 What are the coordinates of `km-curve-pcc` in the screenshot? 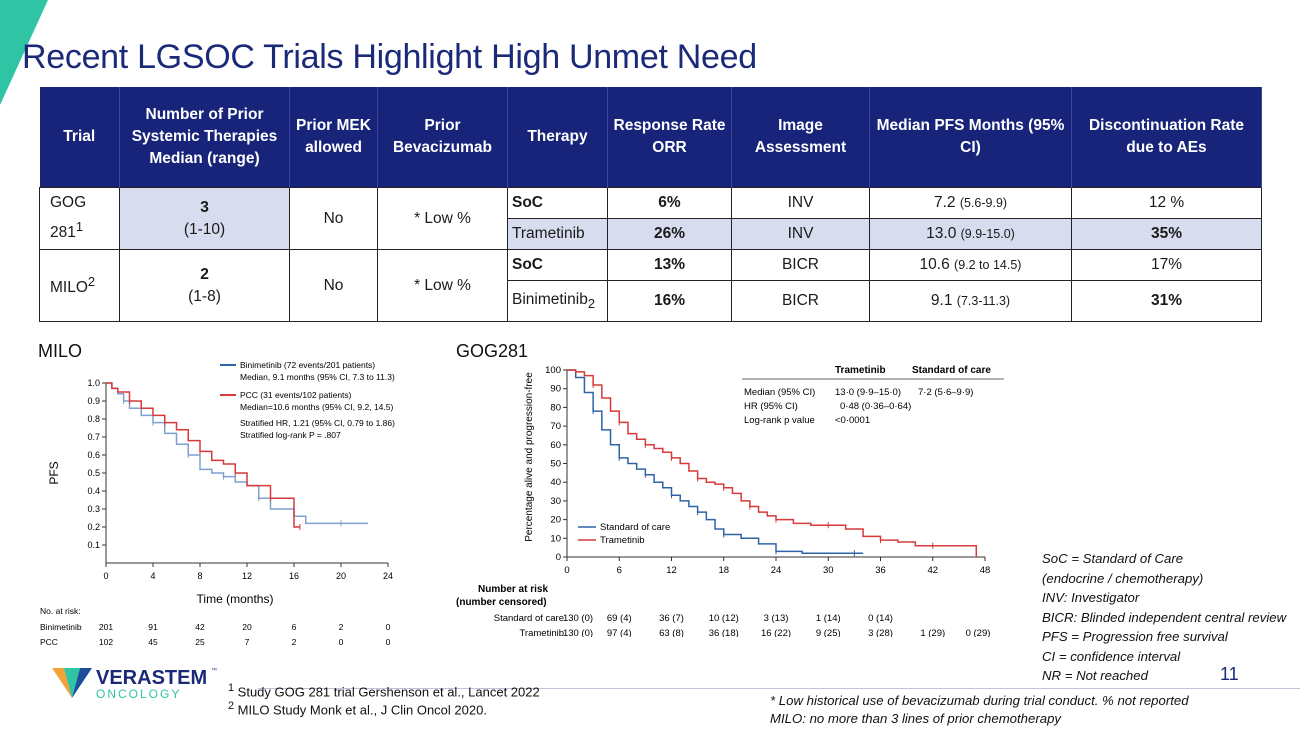 It's located at (203, 455).